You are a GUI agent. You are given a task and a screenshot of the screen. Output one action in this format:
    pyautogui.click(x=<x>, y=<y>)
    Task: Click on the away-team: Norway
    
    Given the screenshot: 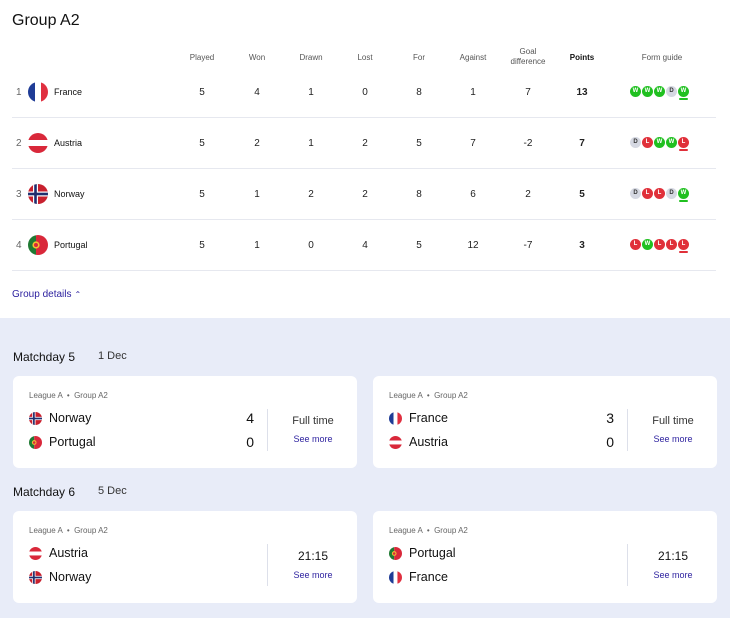 What is the action you would take?
    pyautogui.click(x=70, y=577)
    